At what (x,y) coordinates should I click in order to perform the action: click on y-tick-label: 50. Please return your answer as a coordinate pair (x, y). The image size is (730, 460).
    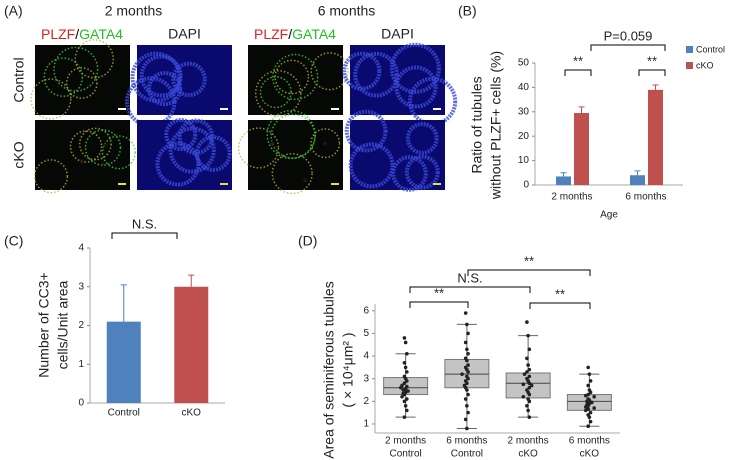
    Looking at the image, I should click on (524, 63).